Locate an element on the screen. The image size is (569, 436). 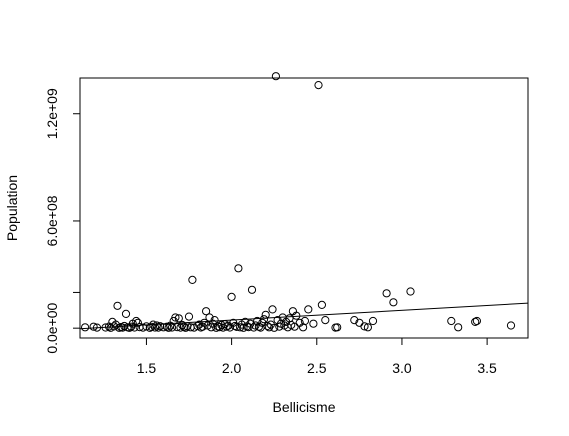
regression-line is located at coordinates (304, 316).